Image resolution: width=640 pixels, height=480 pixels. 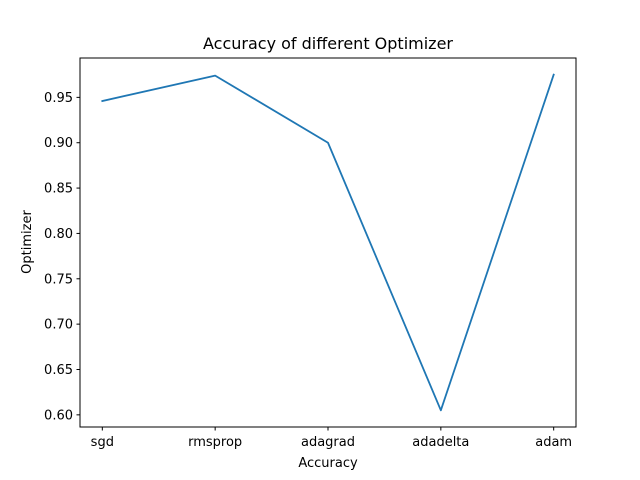 I want to click on y-axis-label: Optimizer, so click(x=27, y=242).